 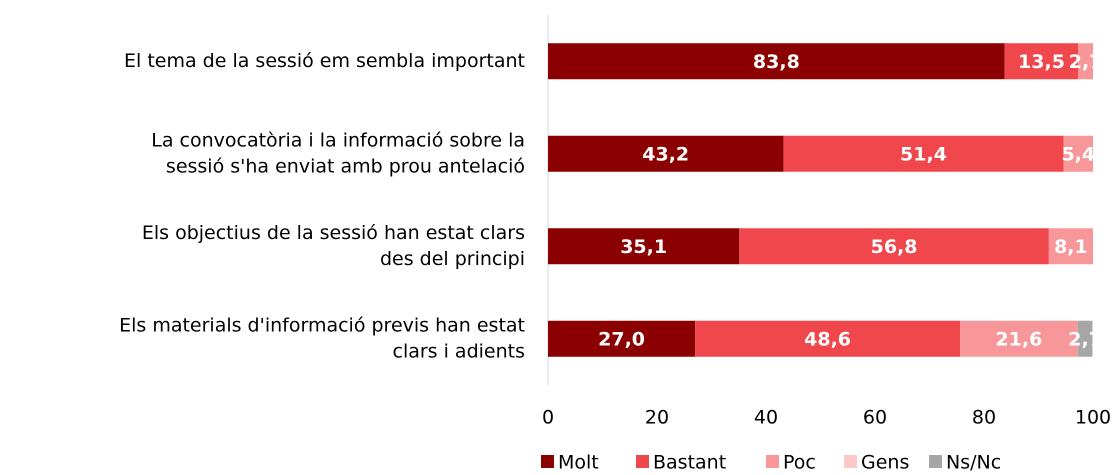 What do you see at coordinates (338, 140) in the screenshot?
I see `category-label: La convocatòria i la informació sobre la` at bounding box center [338, 140].